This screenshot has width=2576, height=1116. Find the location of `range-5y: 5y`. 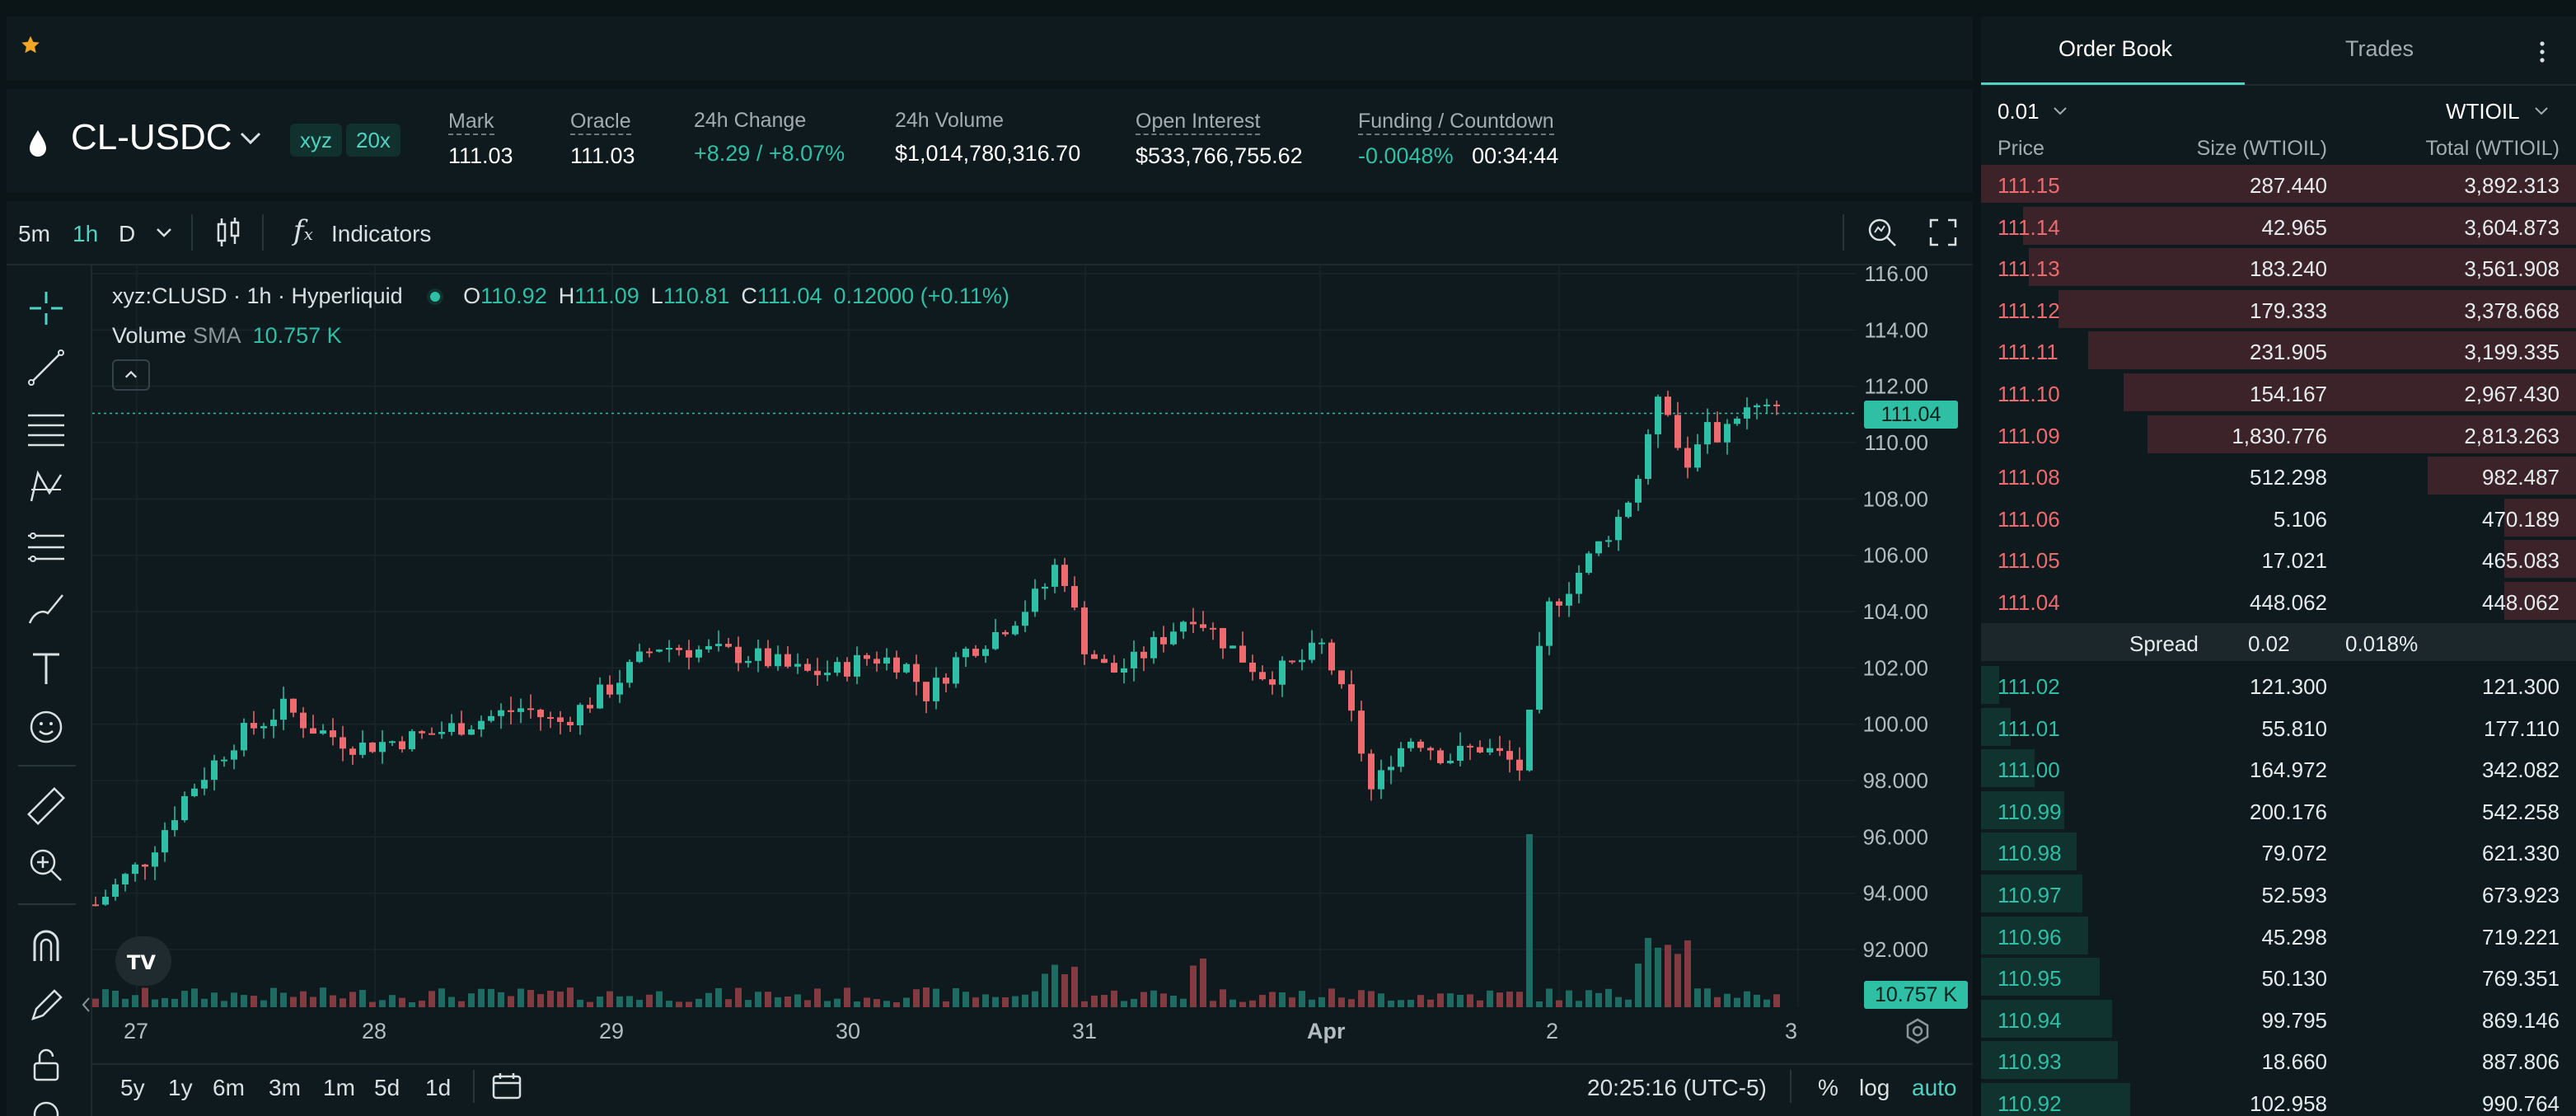

range-5y: 5y is located at coordinates (132, 1087).